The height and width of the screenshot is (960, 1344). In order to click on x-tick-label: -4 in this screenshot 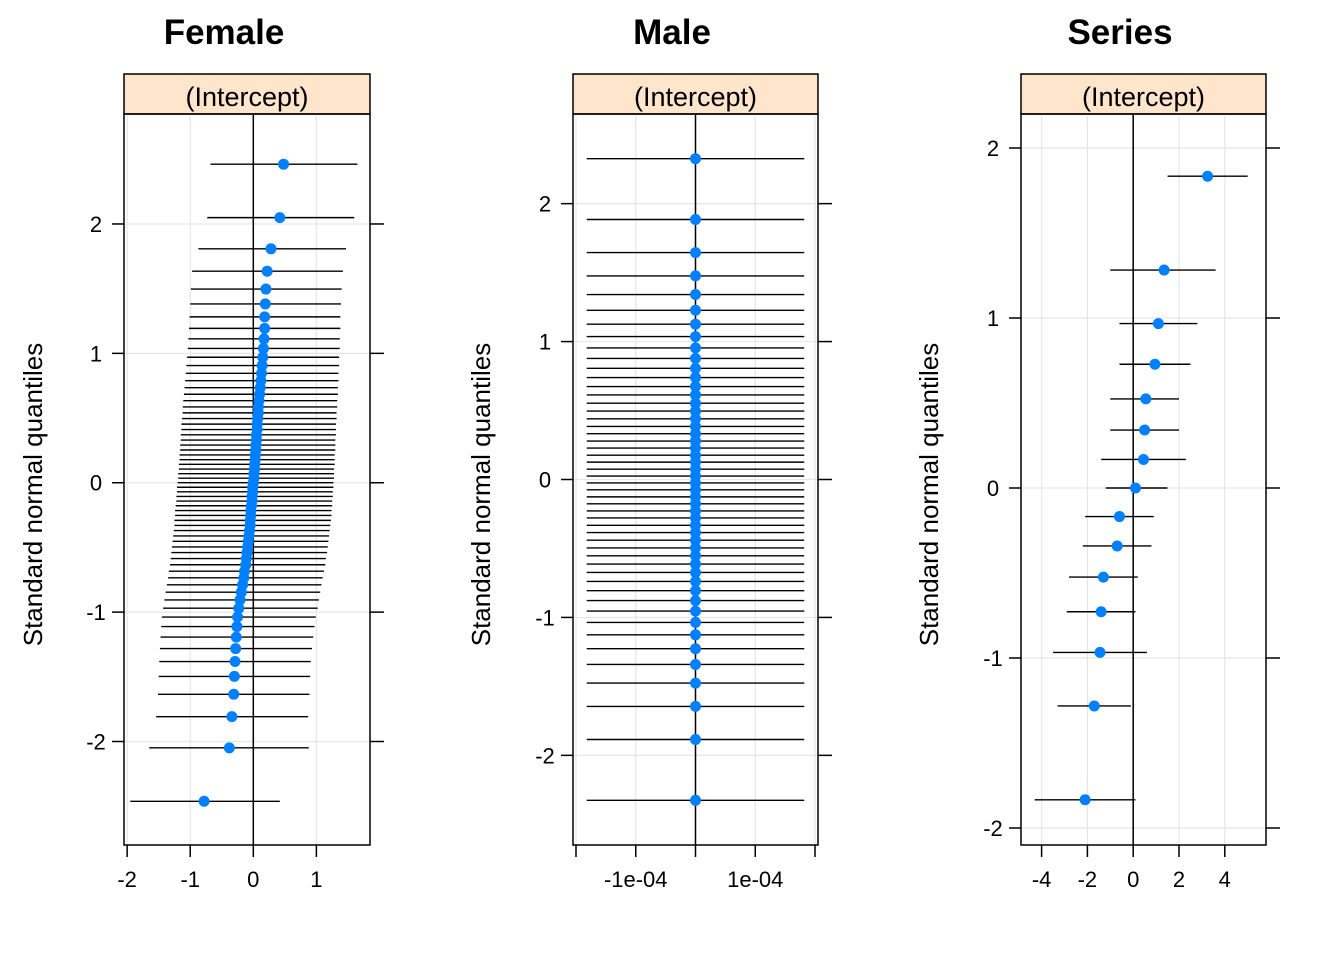, I will do `click(1042, 879)`.